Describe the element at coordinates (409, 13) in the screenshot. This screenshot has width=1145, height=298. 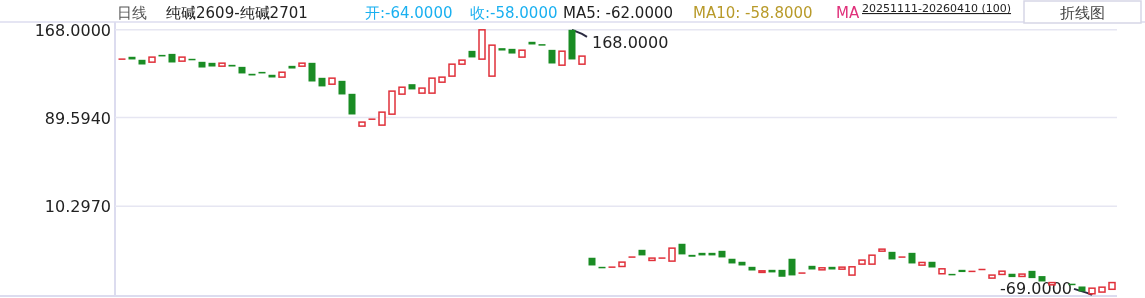
I see `text: 开:-64.0000` at that location.